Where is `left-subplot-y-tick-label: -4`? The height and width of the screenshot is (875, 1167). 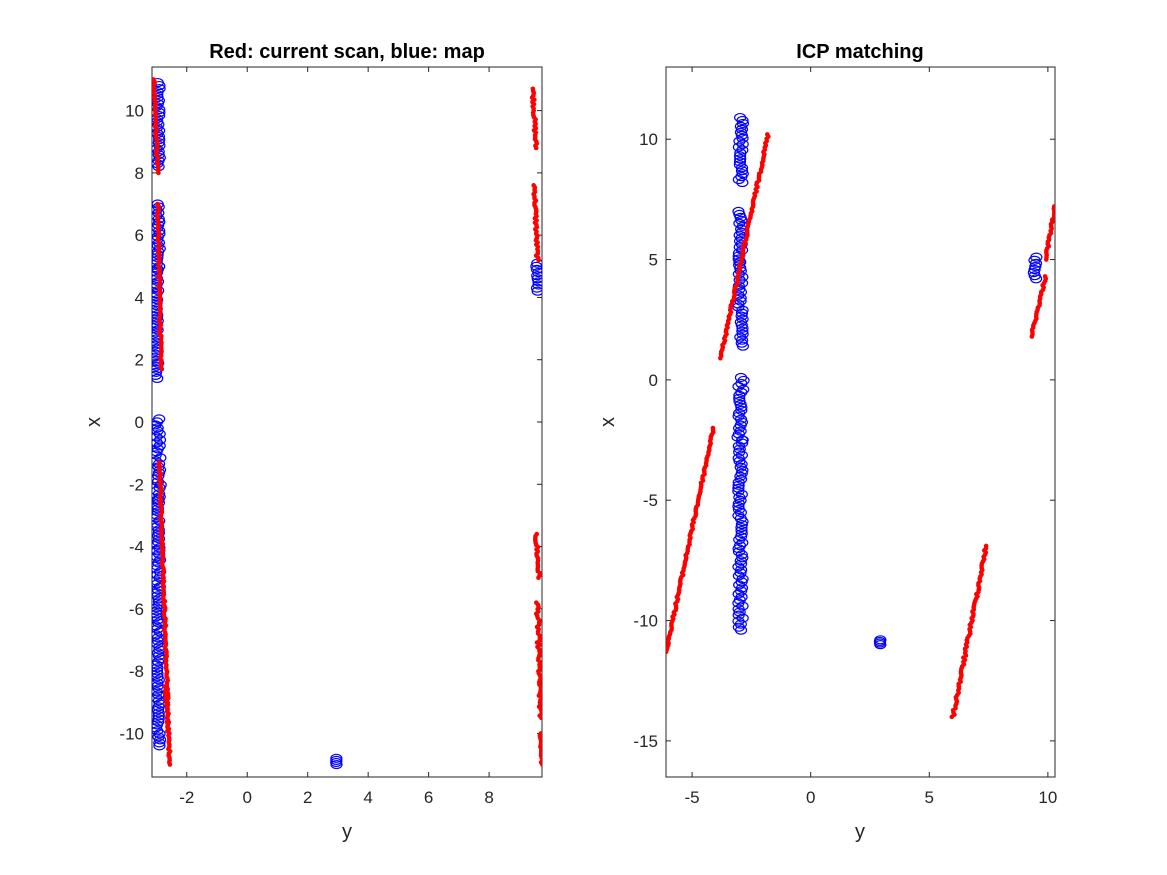 left-subplot-y-tick-label: -4 is located at coordinates (136, 547).